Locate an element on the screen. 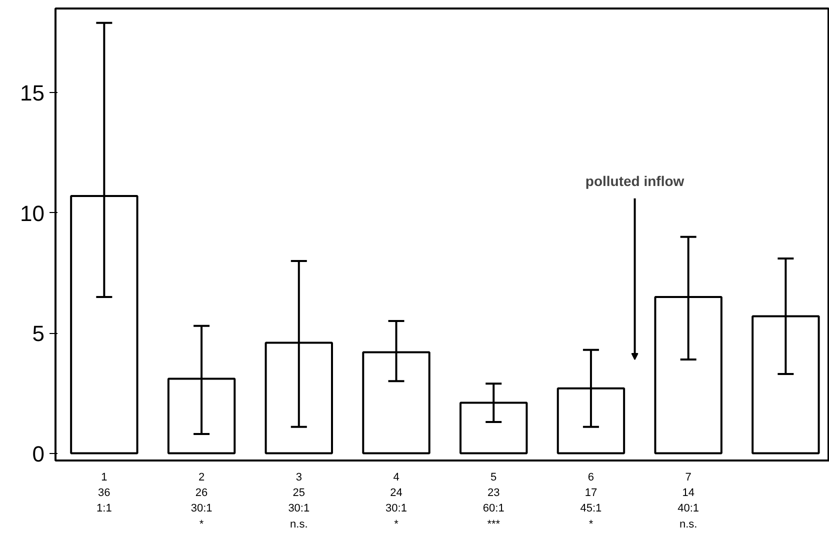 This screenshot has width=829, height=533. x-tick-label: 1 36 1:1 is located at coordinates (104, 493).